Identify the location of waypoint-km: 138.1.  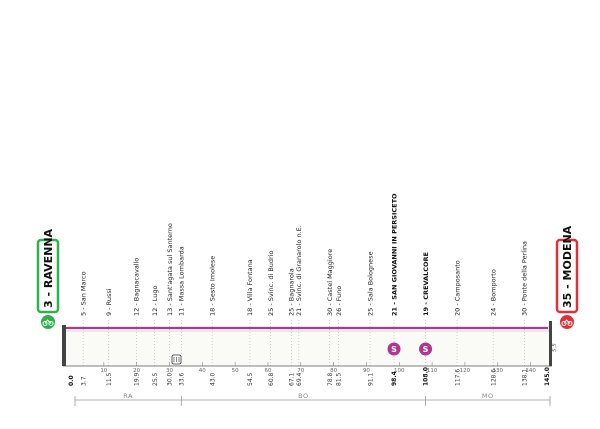
(525, 377).